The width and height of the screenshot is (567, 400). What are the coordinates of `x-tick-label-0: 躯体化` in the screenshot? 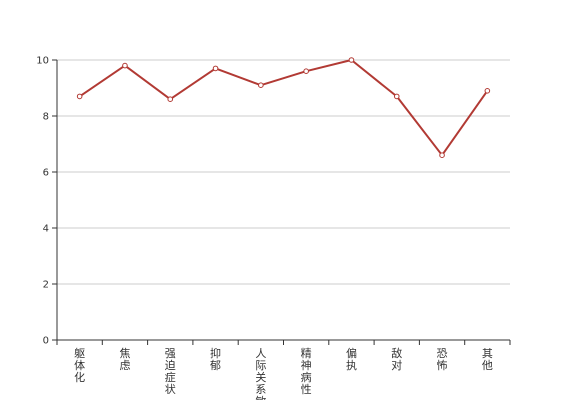 It's located at (79, 365).